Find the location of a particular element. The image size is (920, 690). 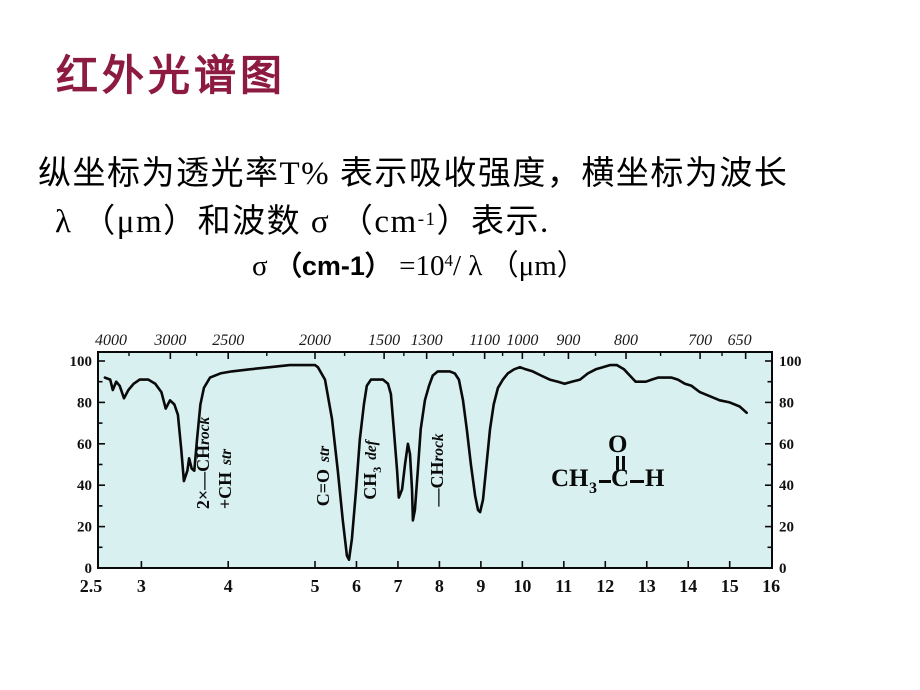

svg-text: 13 is located at coordinates (647, 586).